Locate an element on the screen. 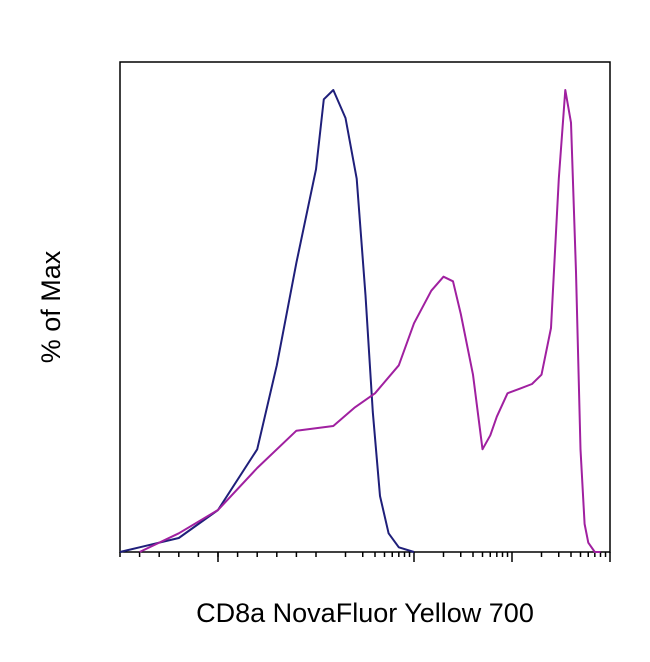  y-axis-label: % of Max is located at coordinates (51, 306).